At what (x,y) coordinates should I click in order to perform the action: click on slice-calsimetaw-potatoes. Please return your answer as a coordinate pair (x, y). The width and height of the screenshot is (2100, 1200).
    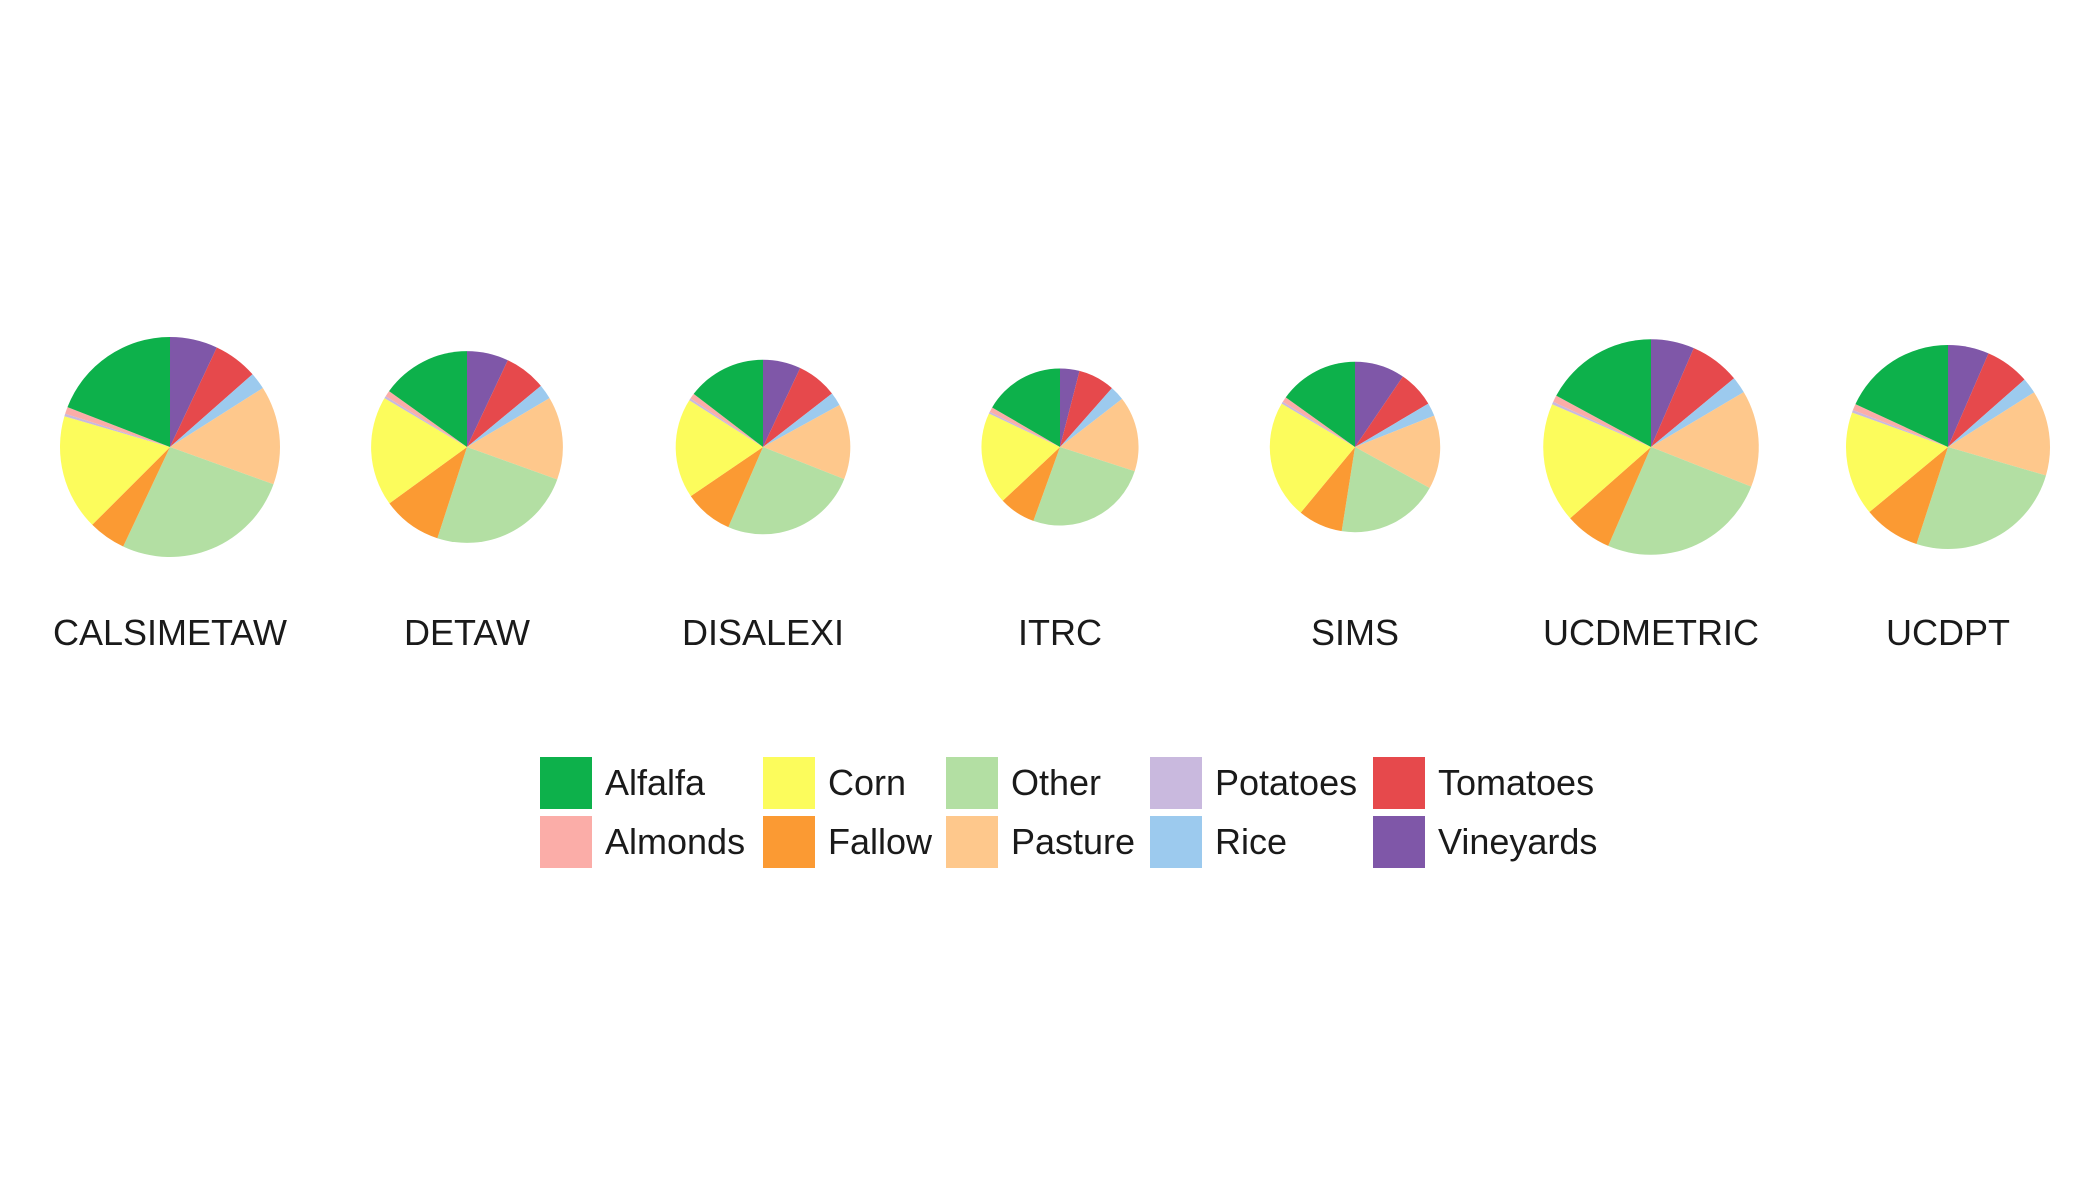
    Looking at the image, I should click on (117, 430).